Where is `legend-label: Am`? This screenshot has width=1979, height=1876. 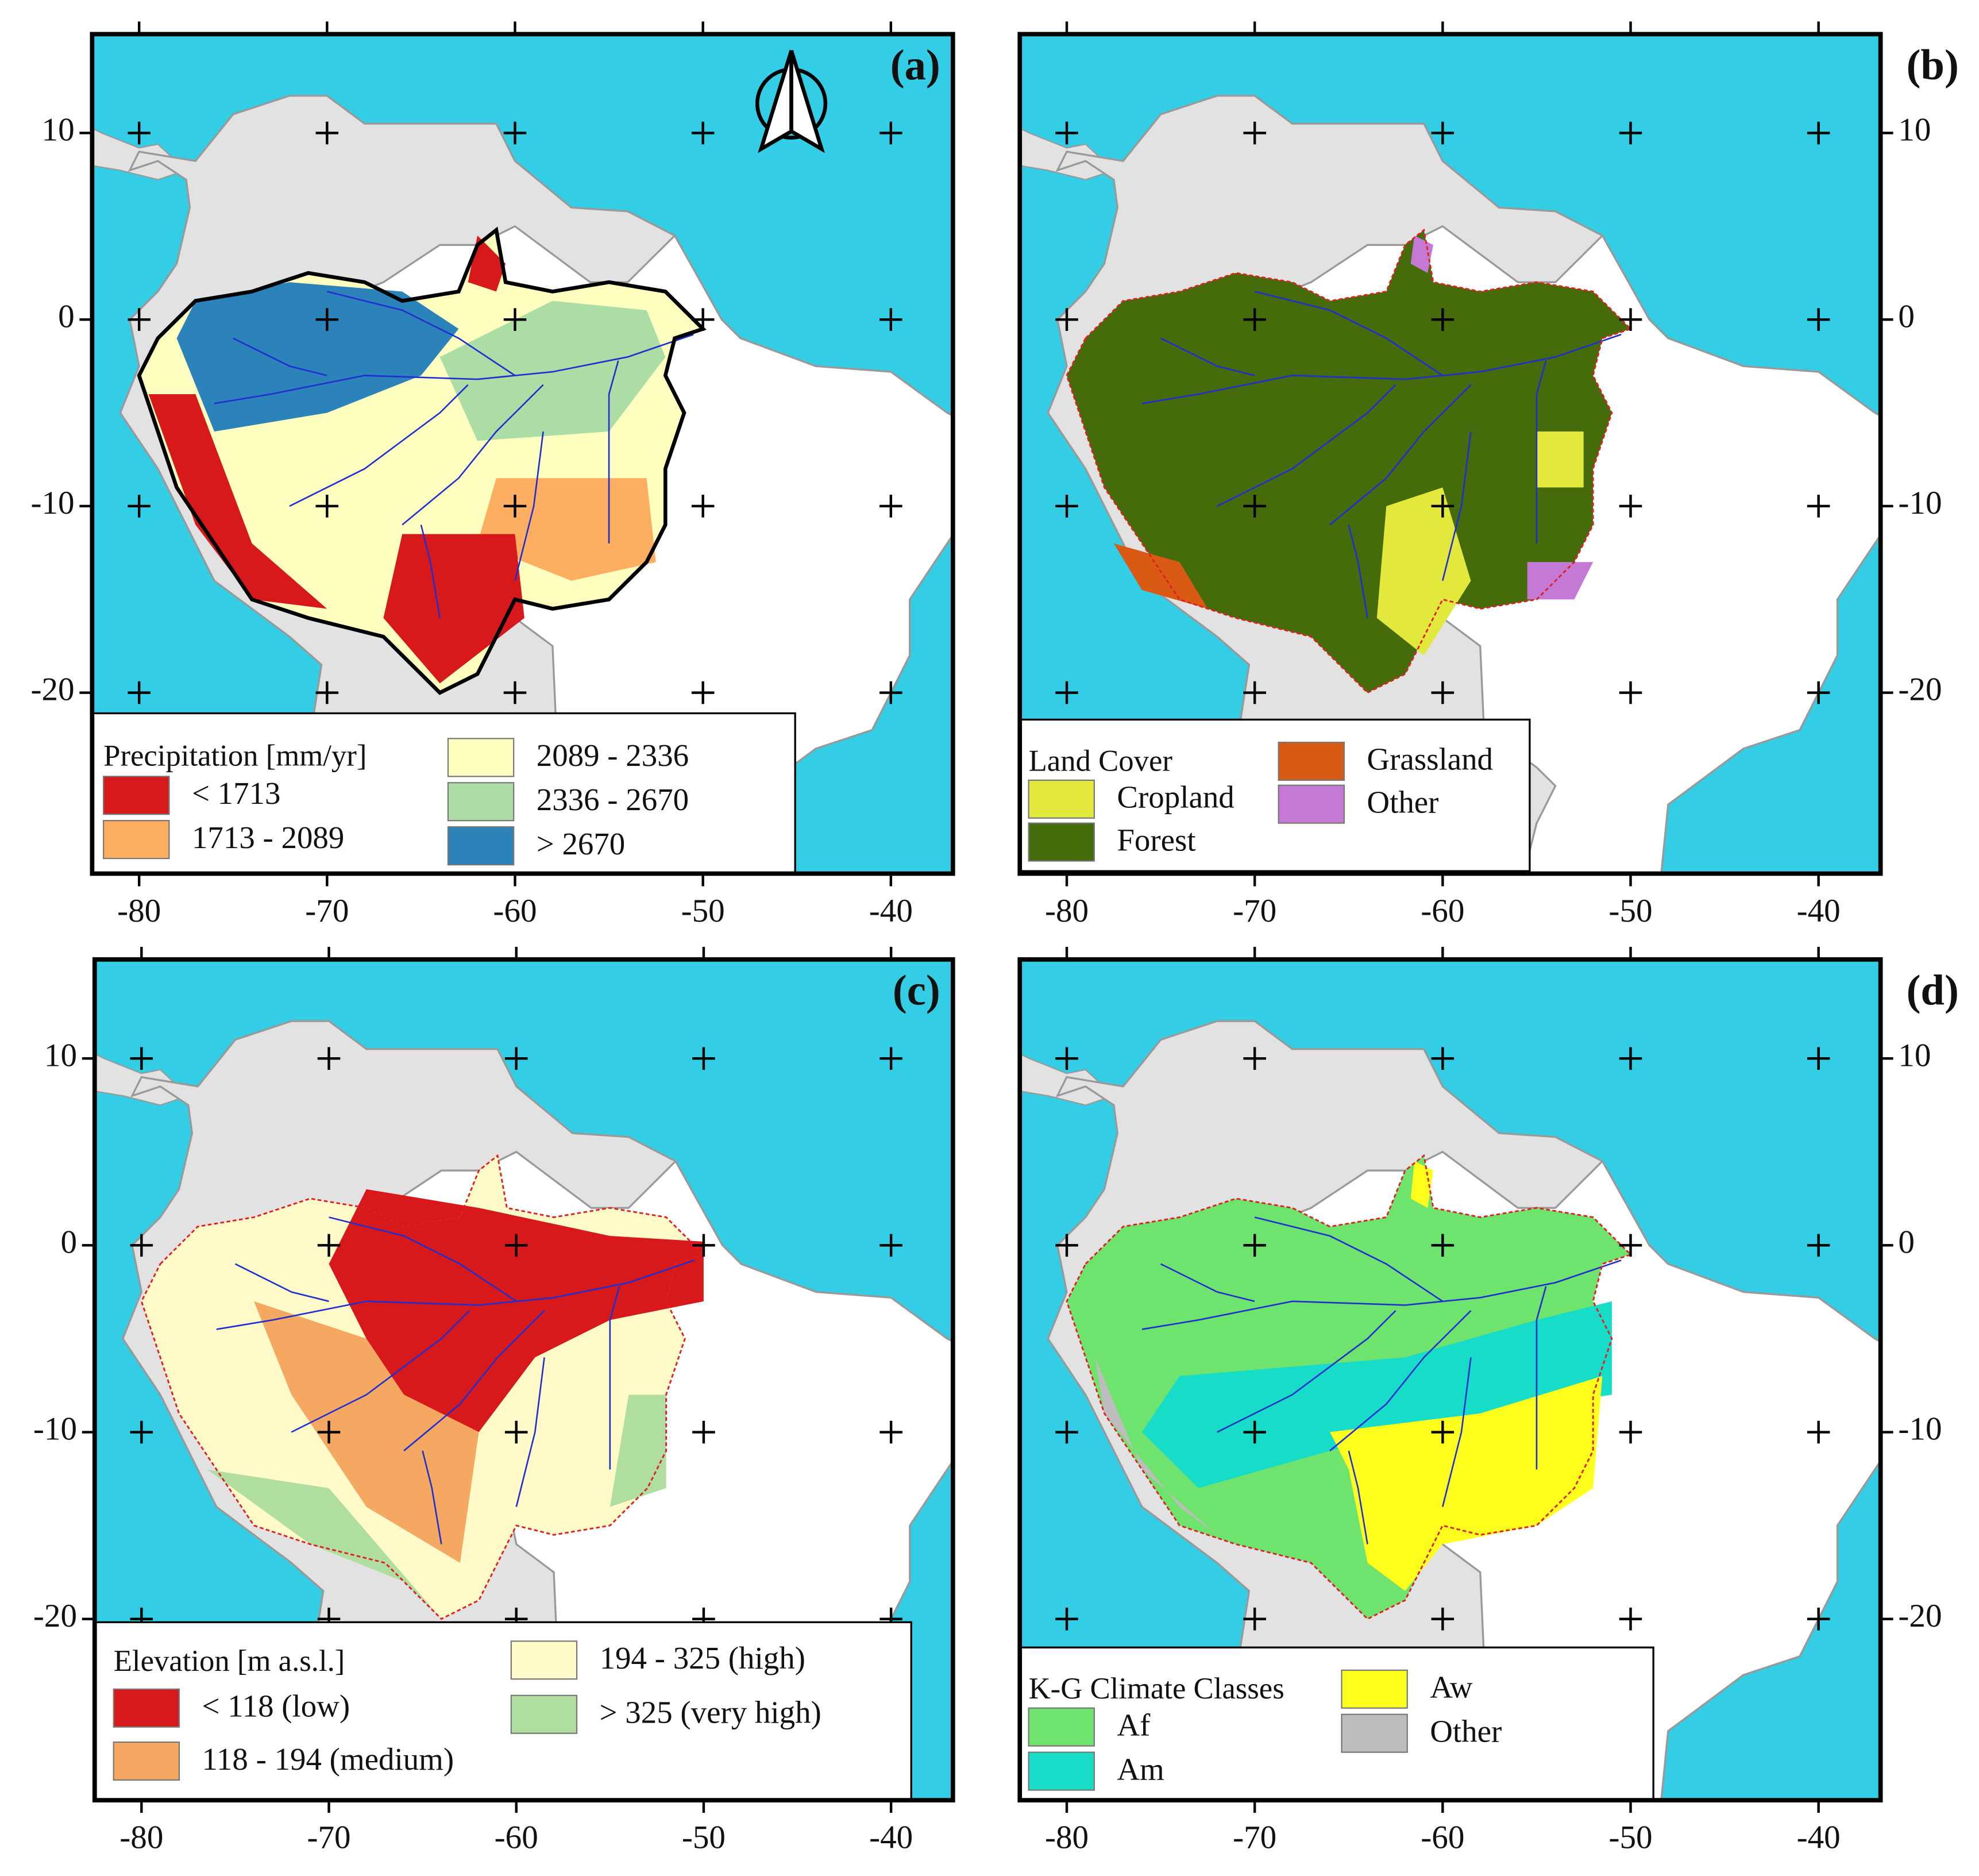 legend-label: Am is located at coordinates (1140, 1768).